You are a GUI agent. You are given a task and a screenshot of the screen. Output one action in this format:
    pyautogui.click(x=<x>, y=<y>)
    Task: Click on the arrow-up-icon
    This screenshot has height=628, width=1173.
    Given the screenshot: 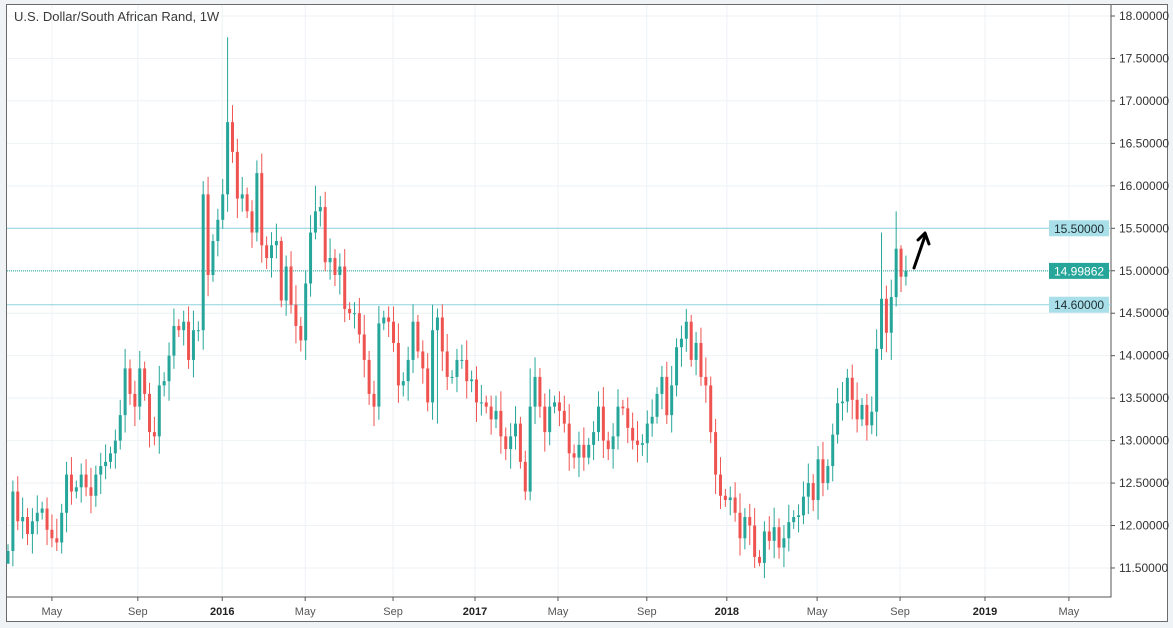 What is the action you would take?
    pyautogui.click(x=921, y=250)
    